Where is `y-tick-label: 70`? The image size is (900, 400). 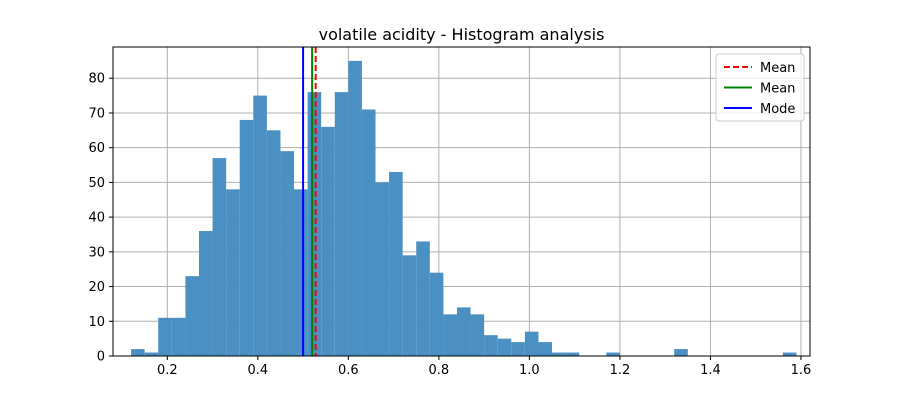 y-tick-label: 70 is located at coordinates (96, 113).